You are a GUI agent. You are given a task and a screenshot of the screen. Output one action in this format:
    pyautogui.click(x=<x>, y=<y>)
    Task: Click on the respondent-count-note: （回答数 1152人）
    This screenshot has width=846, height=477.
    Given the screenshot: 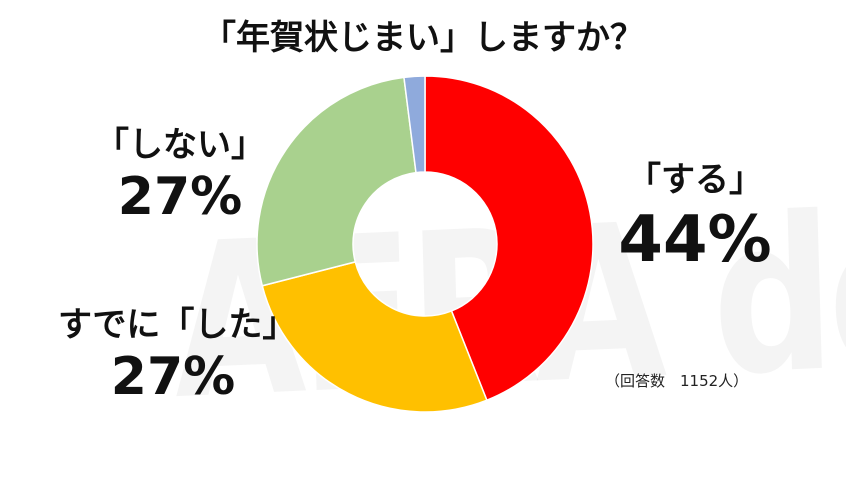 What is the action you would take?
    pyautogui.click(x=677, y=381)
    